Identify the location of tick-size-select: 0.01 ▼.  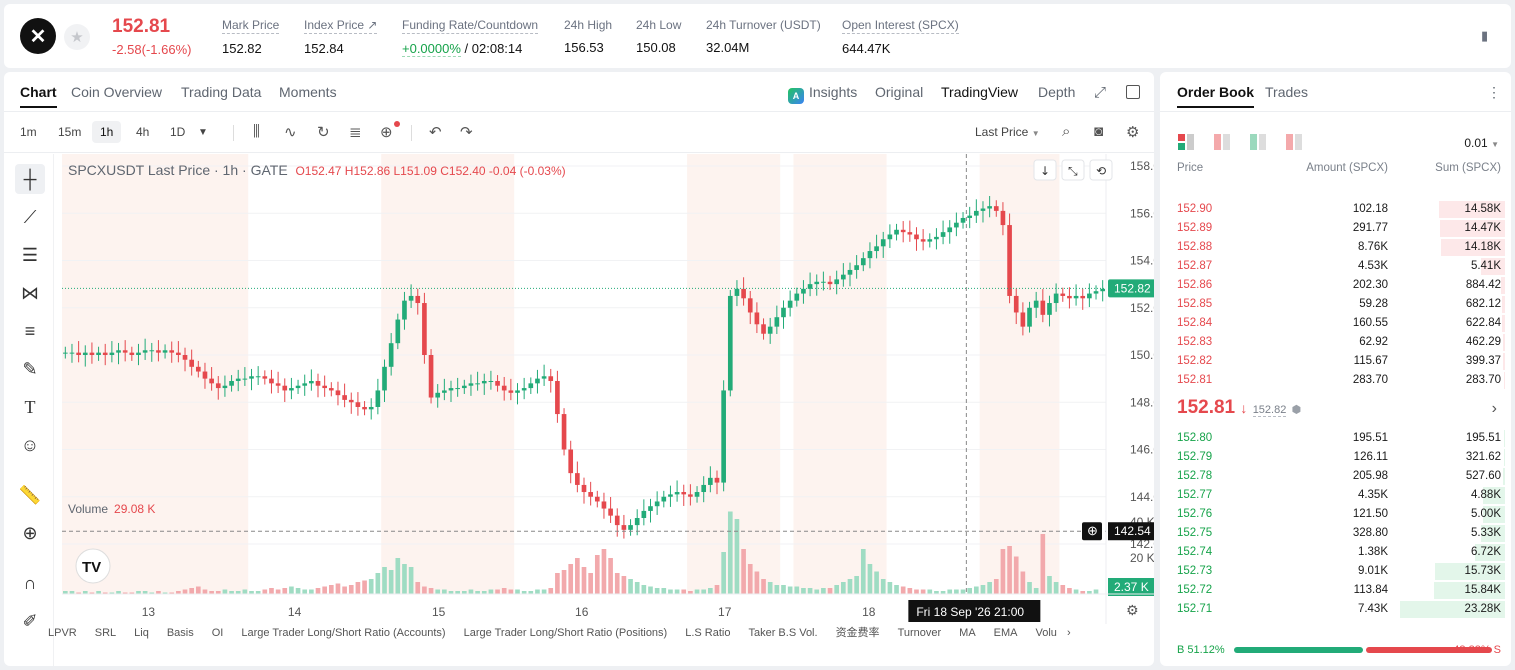
(1481, 143).